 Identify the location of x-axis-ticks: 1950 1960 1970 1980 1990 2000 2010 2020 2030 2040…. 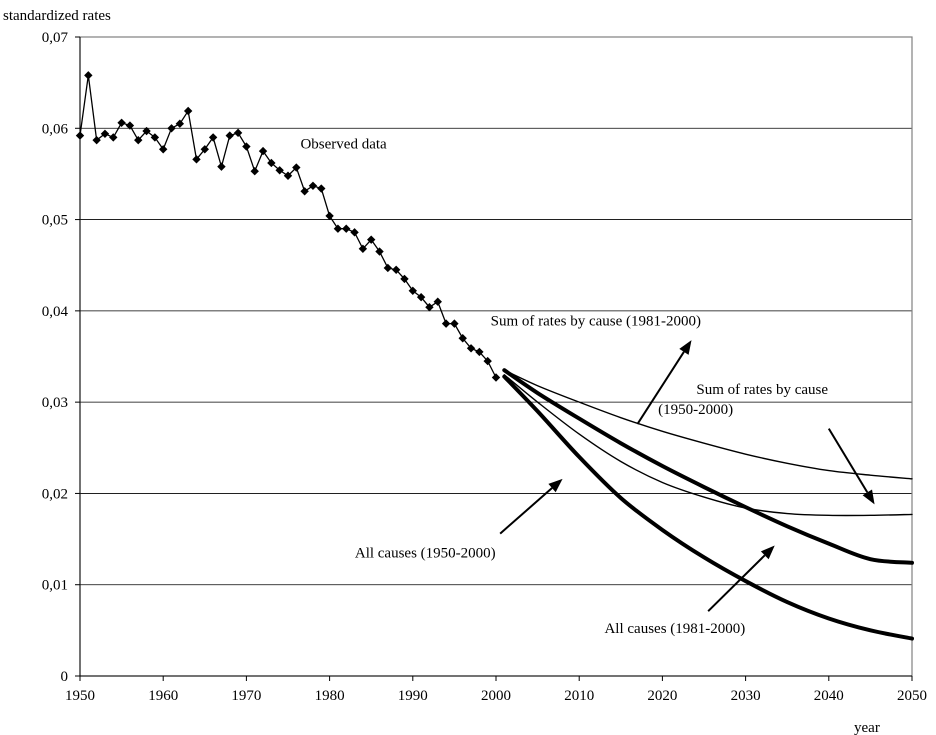
(496, 690).